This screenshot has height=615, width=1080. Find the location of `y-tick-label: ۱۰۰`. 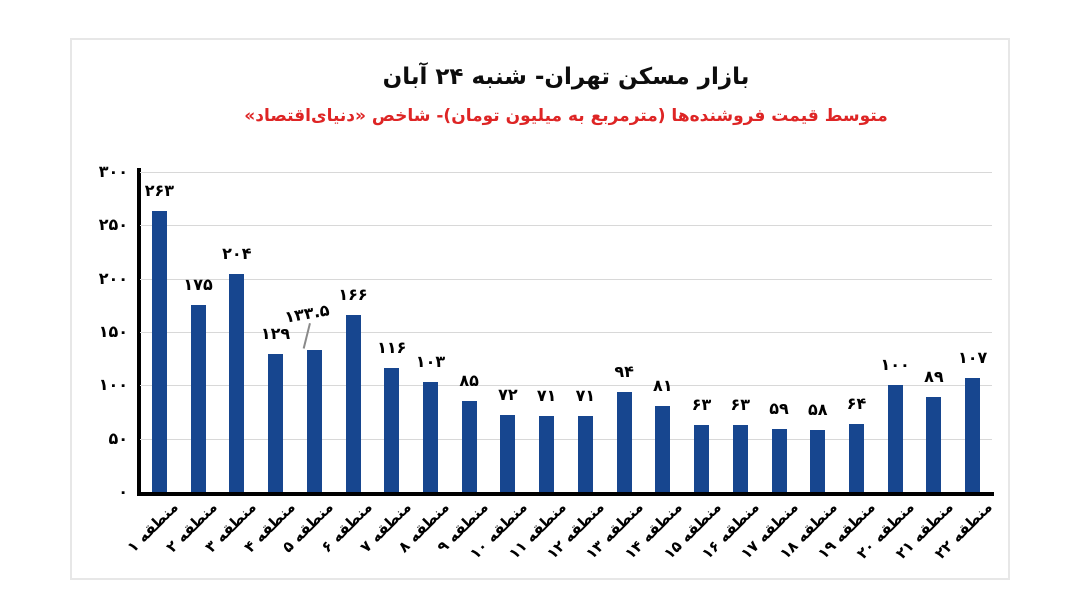

y-tick-label: ۱۰۰ is located at coordinates (113, 385).